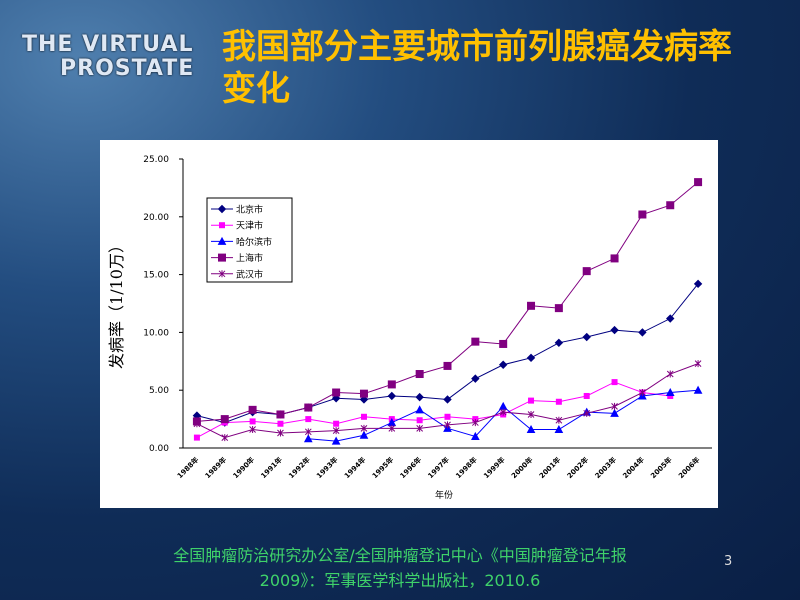 This screenshot has height=600, width=800. Describe the element at coordinates (400, 580) in the screenshot. I see `source-line: 2009》：军事医学科学出版社，2010.6` at that location.